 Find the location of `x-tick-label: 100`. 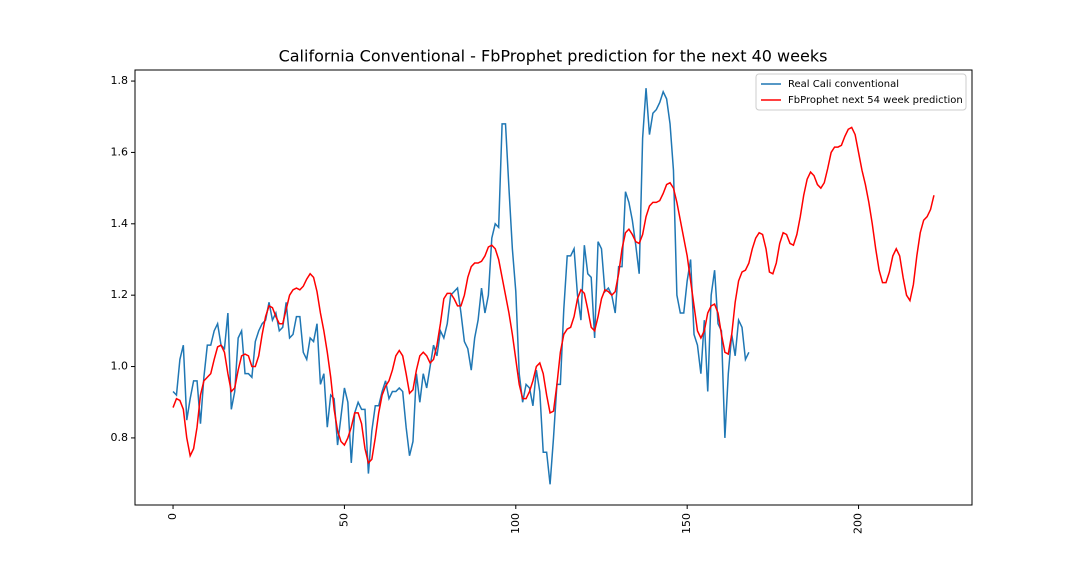

x-tick-label: 100 is located at coordinates (515, 523).